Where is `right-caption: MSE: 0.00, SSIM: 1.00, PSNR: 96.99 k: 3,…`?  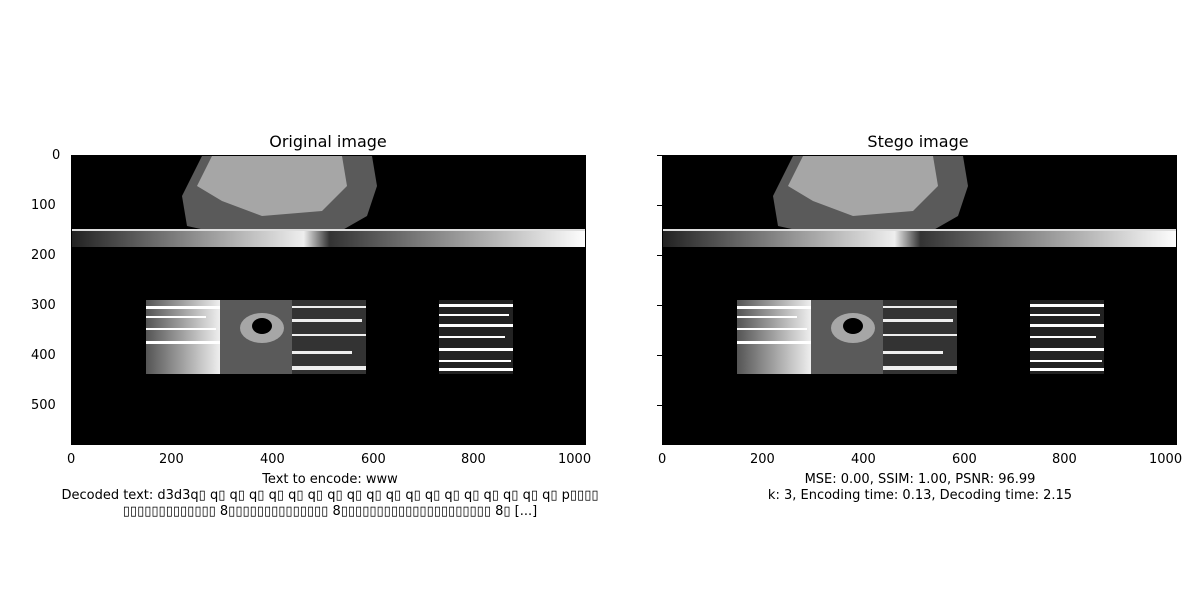
right-caption: MSE: 0.00, SSIM: 1.00, PSNR: 96.99 k: 3,… is located at coordinates (920, 488).